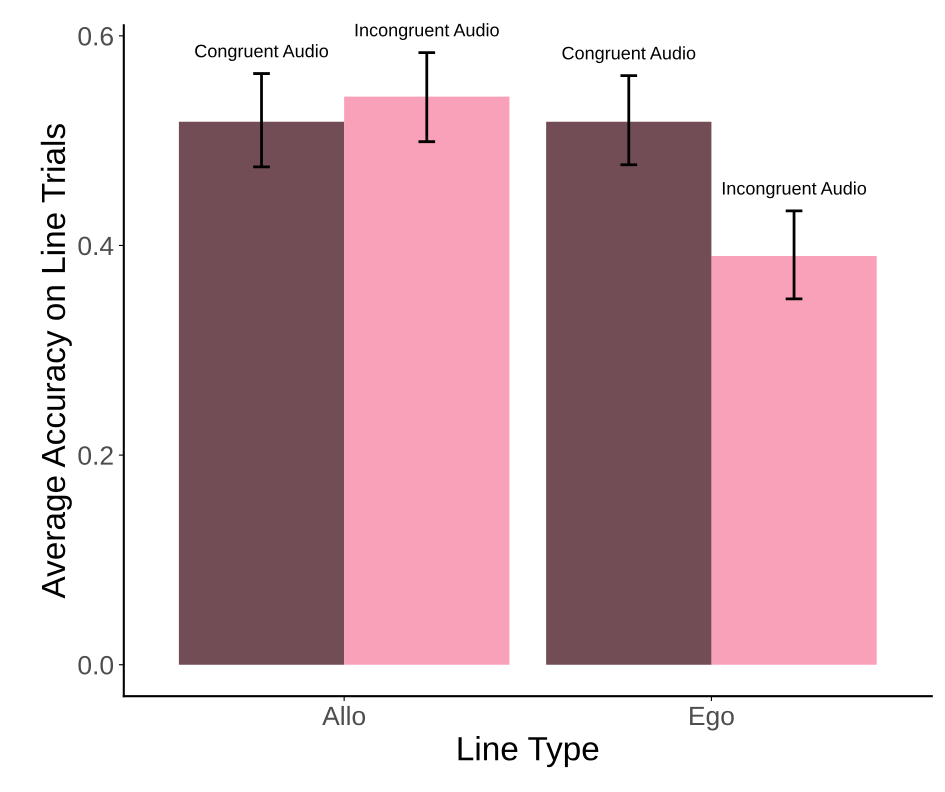 This screenshot has height=792, width=945. I want to click on y-tick-label: 0.6, so click(95, 36).